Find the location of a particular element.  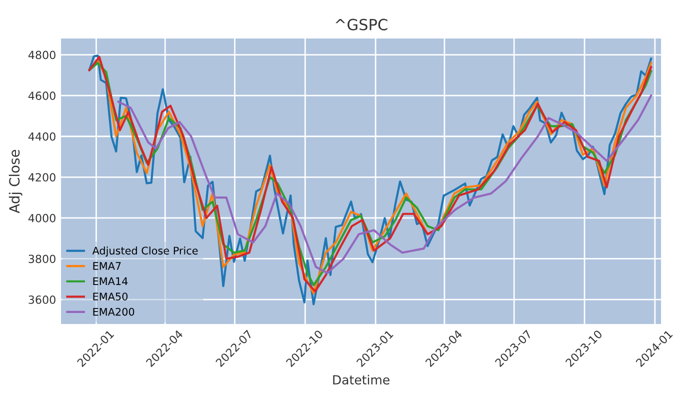

y-tick-label: 4800 is located at coordinates (42, 55).